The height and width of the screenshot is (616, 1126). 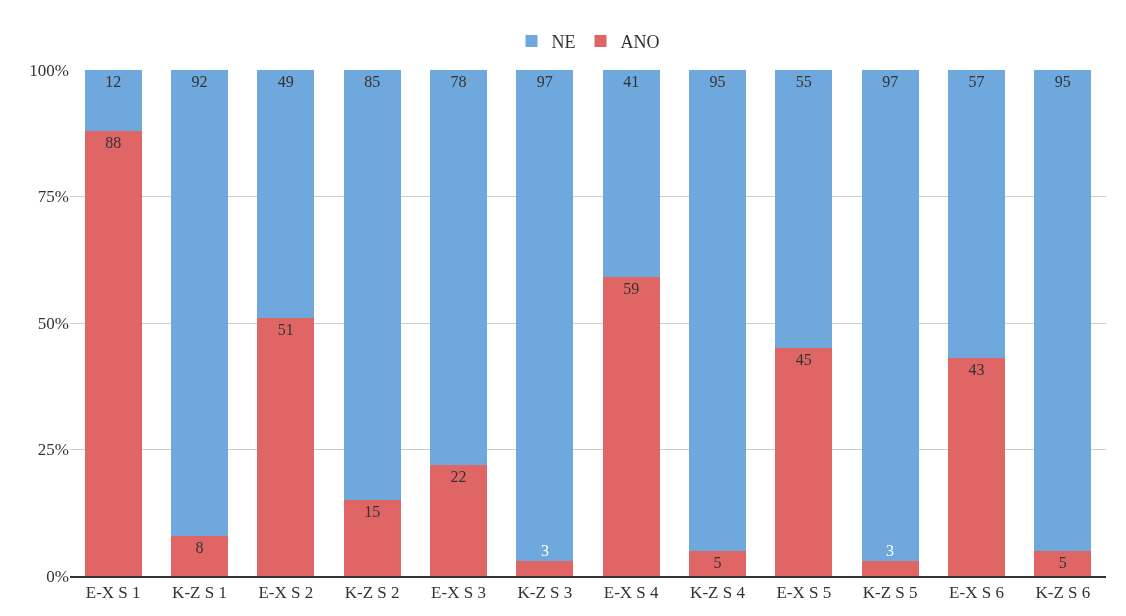 What do you see at coordinates (199, 81) in the screenshot?
I see `data-label: 92` at bounding box center [199, 81].